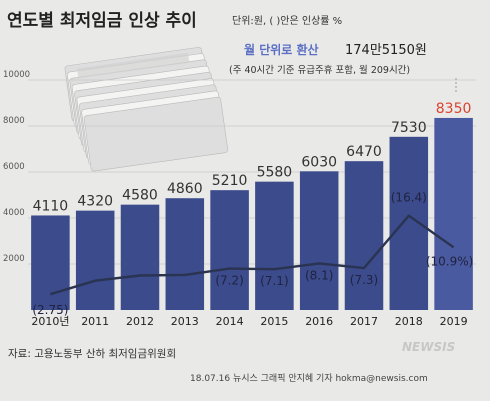 Image resolution: width=490 pixels, height=401 pixels. What do you see at coordinates (364, 152) in the screenshot?
I see `bar-value-label: 6470` at bounding box center [364, 152].